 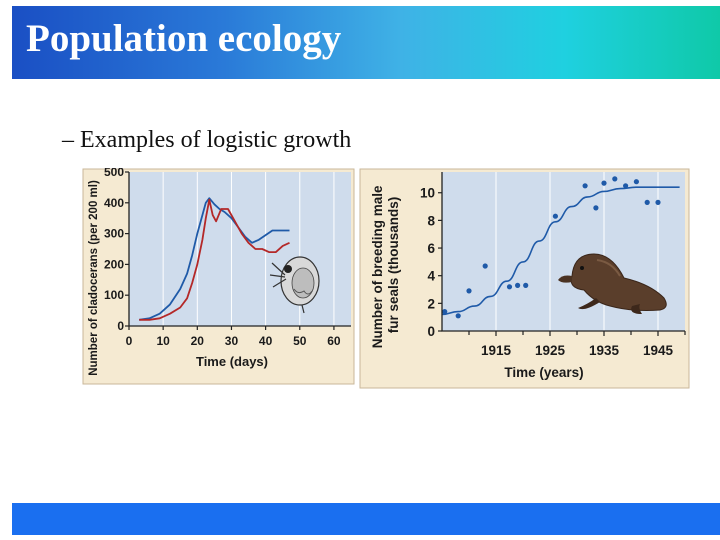 I want to click on y-tick-label: 6, so click(x=431, y=248).